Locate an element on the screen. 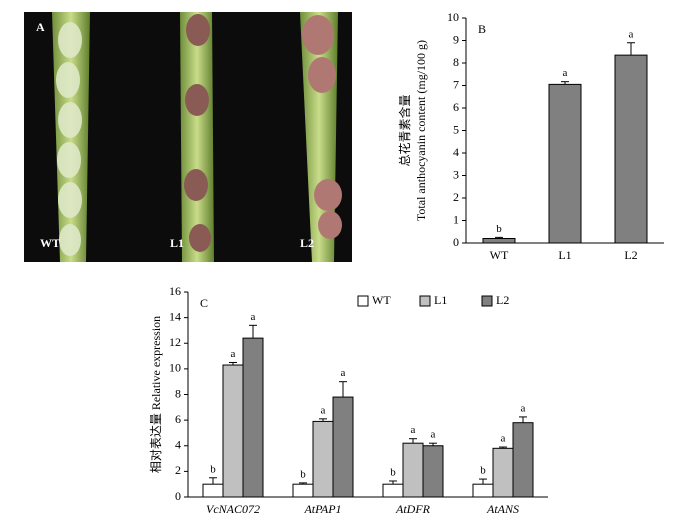 This screenshot has width=676, height=516. photo-label: L1 is located at coordinates (177, 243).